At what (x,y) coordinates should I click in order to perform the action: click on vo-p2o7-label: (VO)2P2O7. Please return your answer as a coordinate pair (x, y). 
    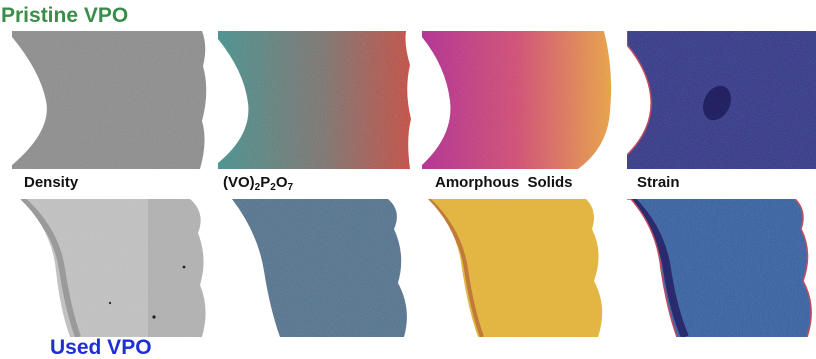
    Looking at the image, I should click on (258, 183).